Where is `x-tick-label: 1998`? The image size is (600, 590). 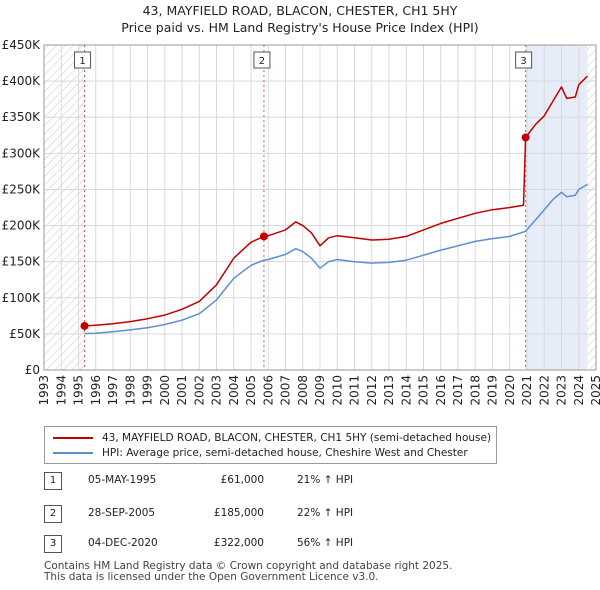
x-tick-label: 1998 is located at coordinates (130, 390).